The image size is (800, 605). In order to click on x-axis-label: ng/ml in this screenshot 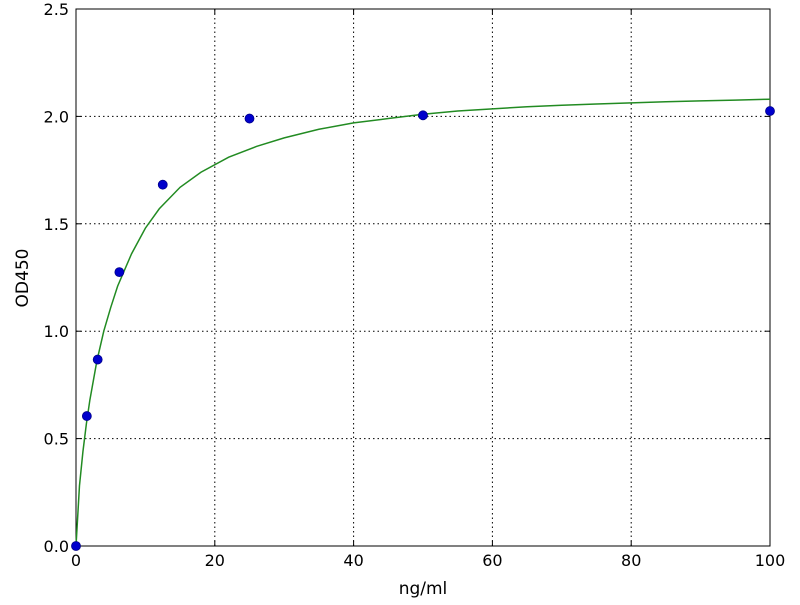, I will do `click(423, 589)`.